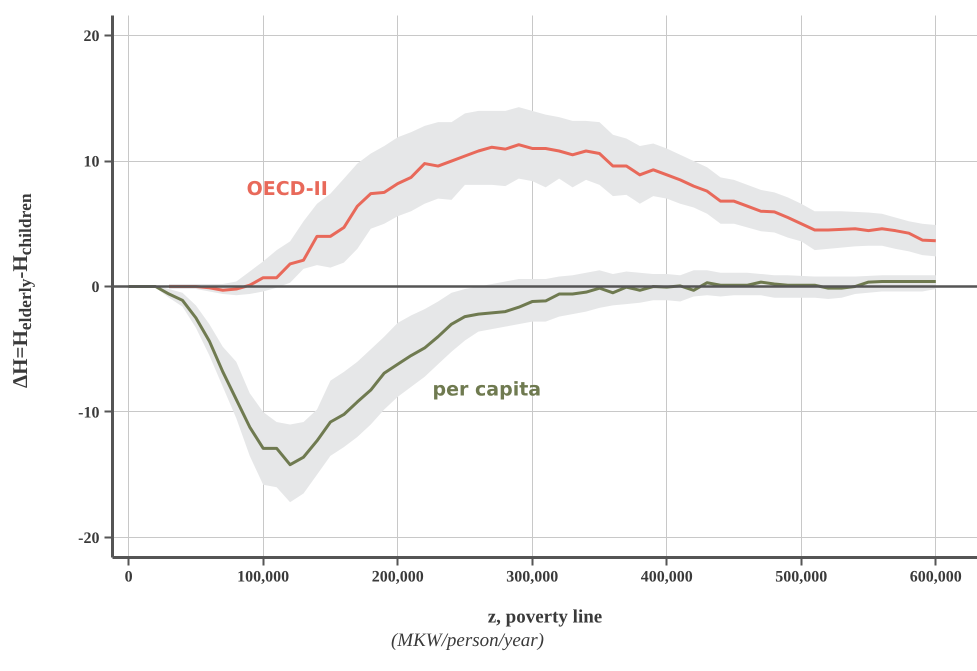 The height and width of the screenshot is (671, 977). Describe the element at coordinates (545, 617) in the screenshot. I see `x-axis-title: z, poverty line` at that location.